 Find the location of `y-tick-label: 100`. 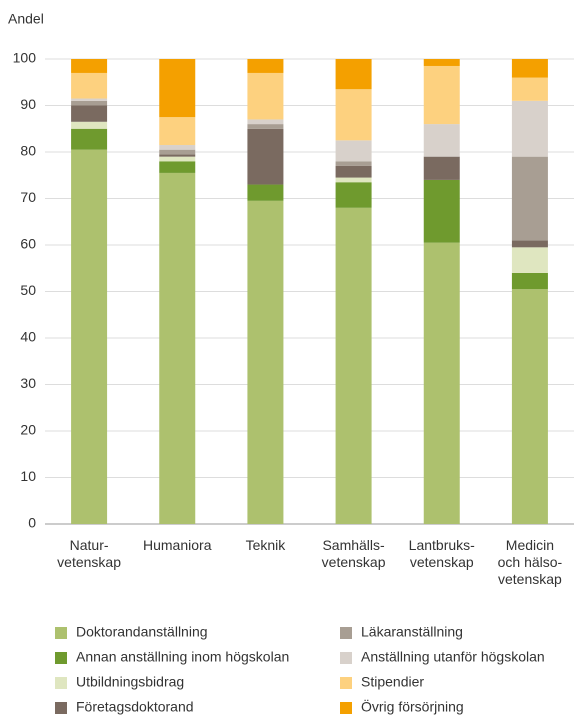

y-tick-label: 100 is located at coordinates (25, 58).